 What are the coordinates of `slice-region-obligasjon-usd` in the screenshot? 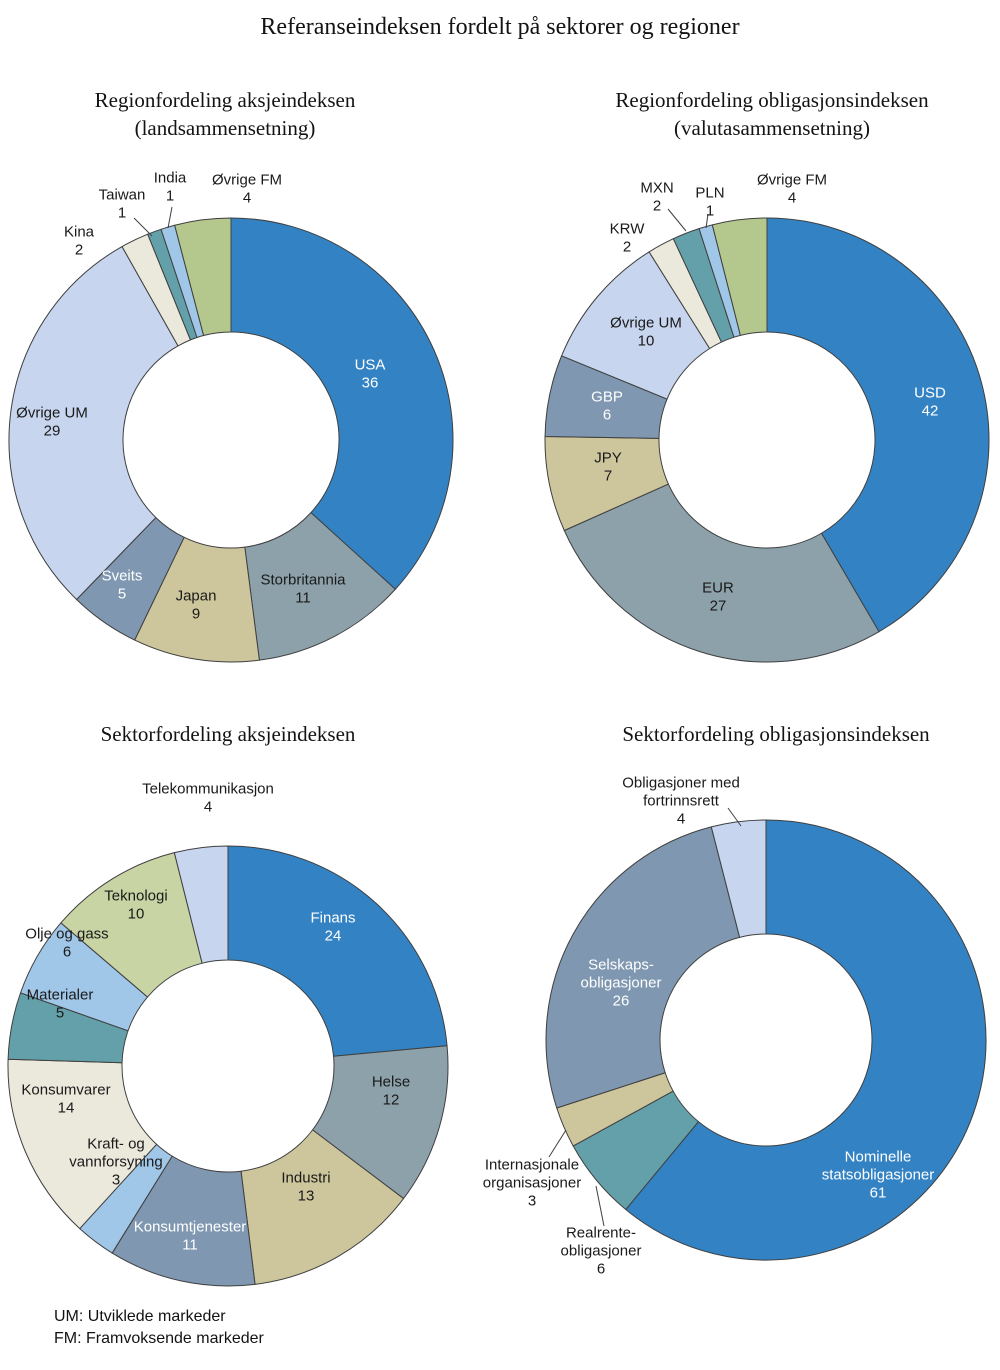 It's located at (878, 425).